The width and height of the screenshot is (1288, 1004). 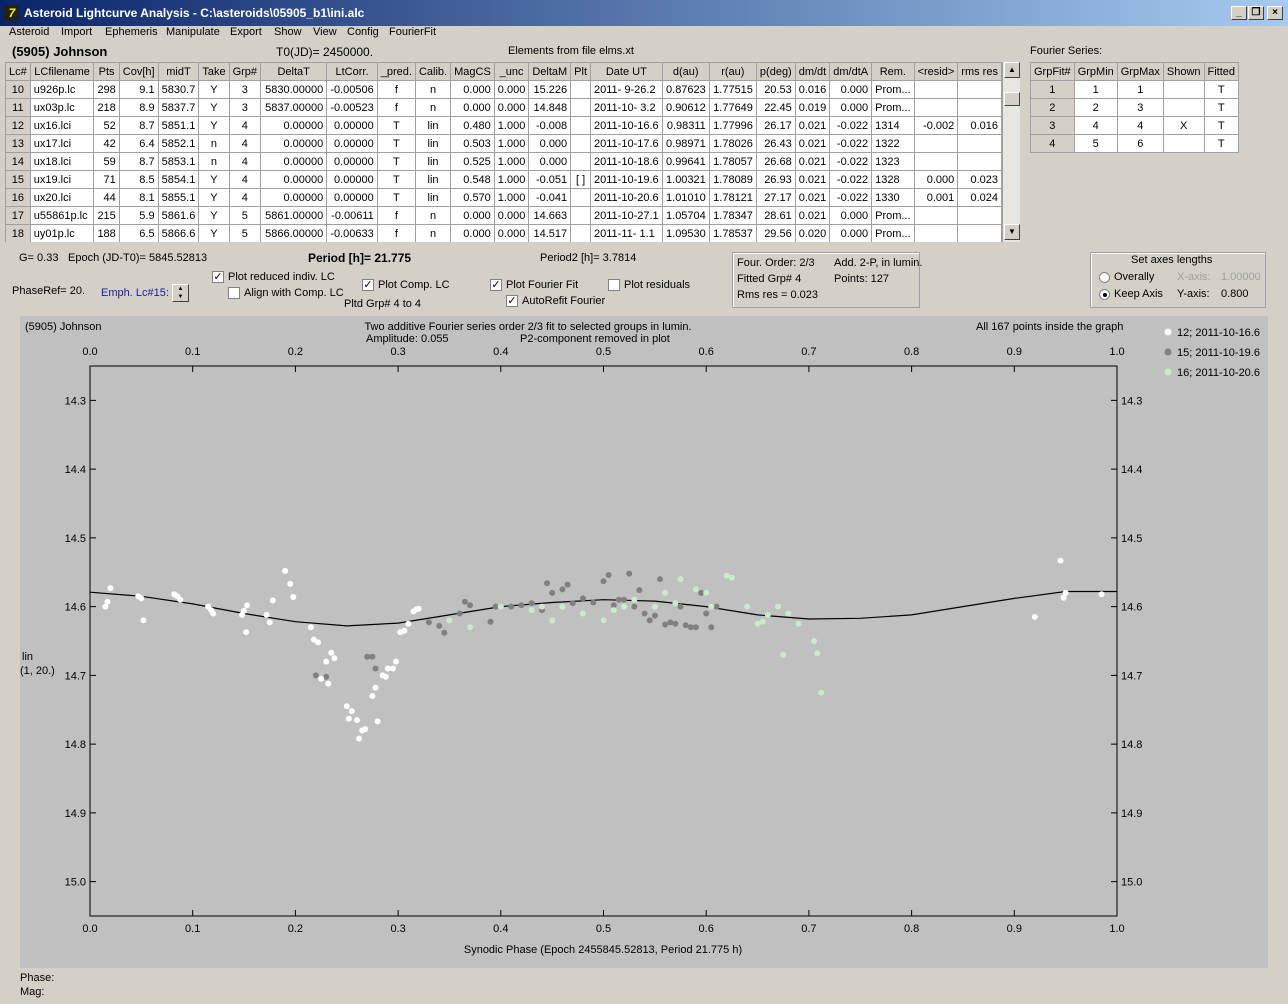 I want to click on lc-col-header: Pts, so click(x=106, y=71).